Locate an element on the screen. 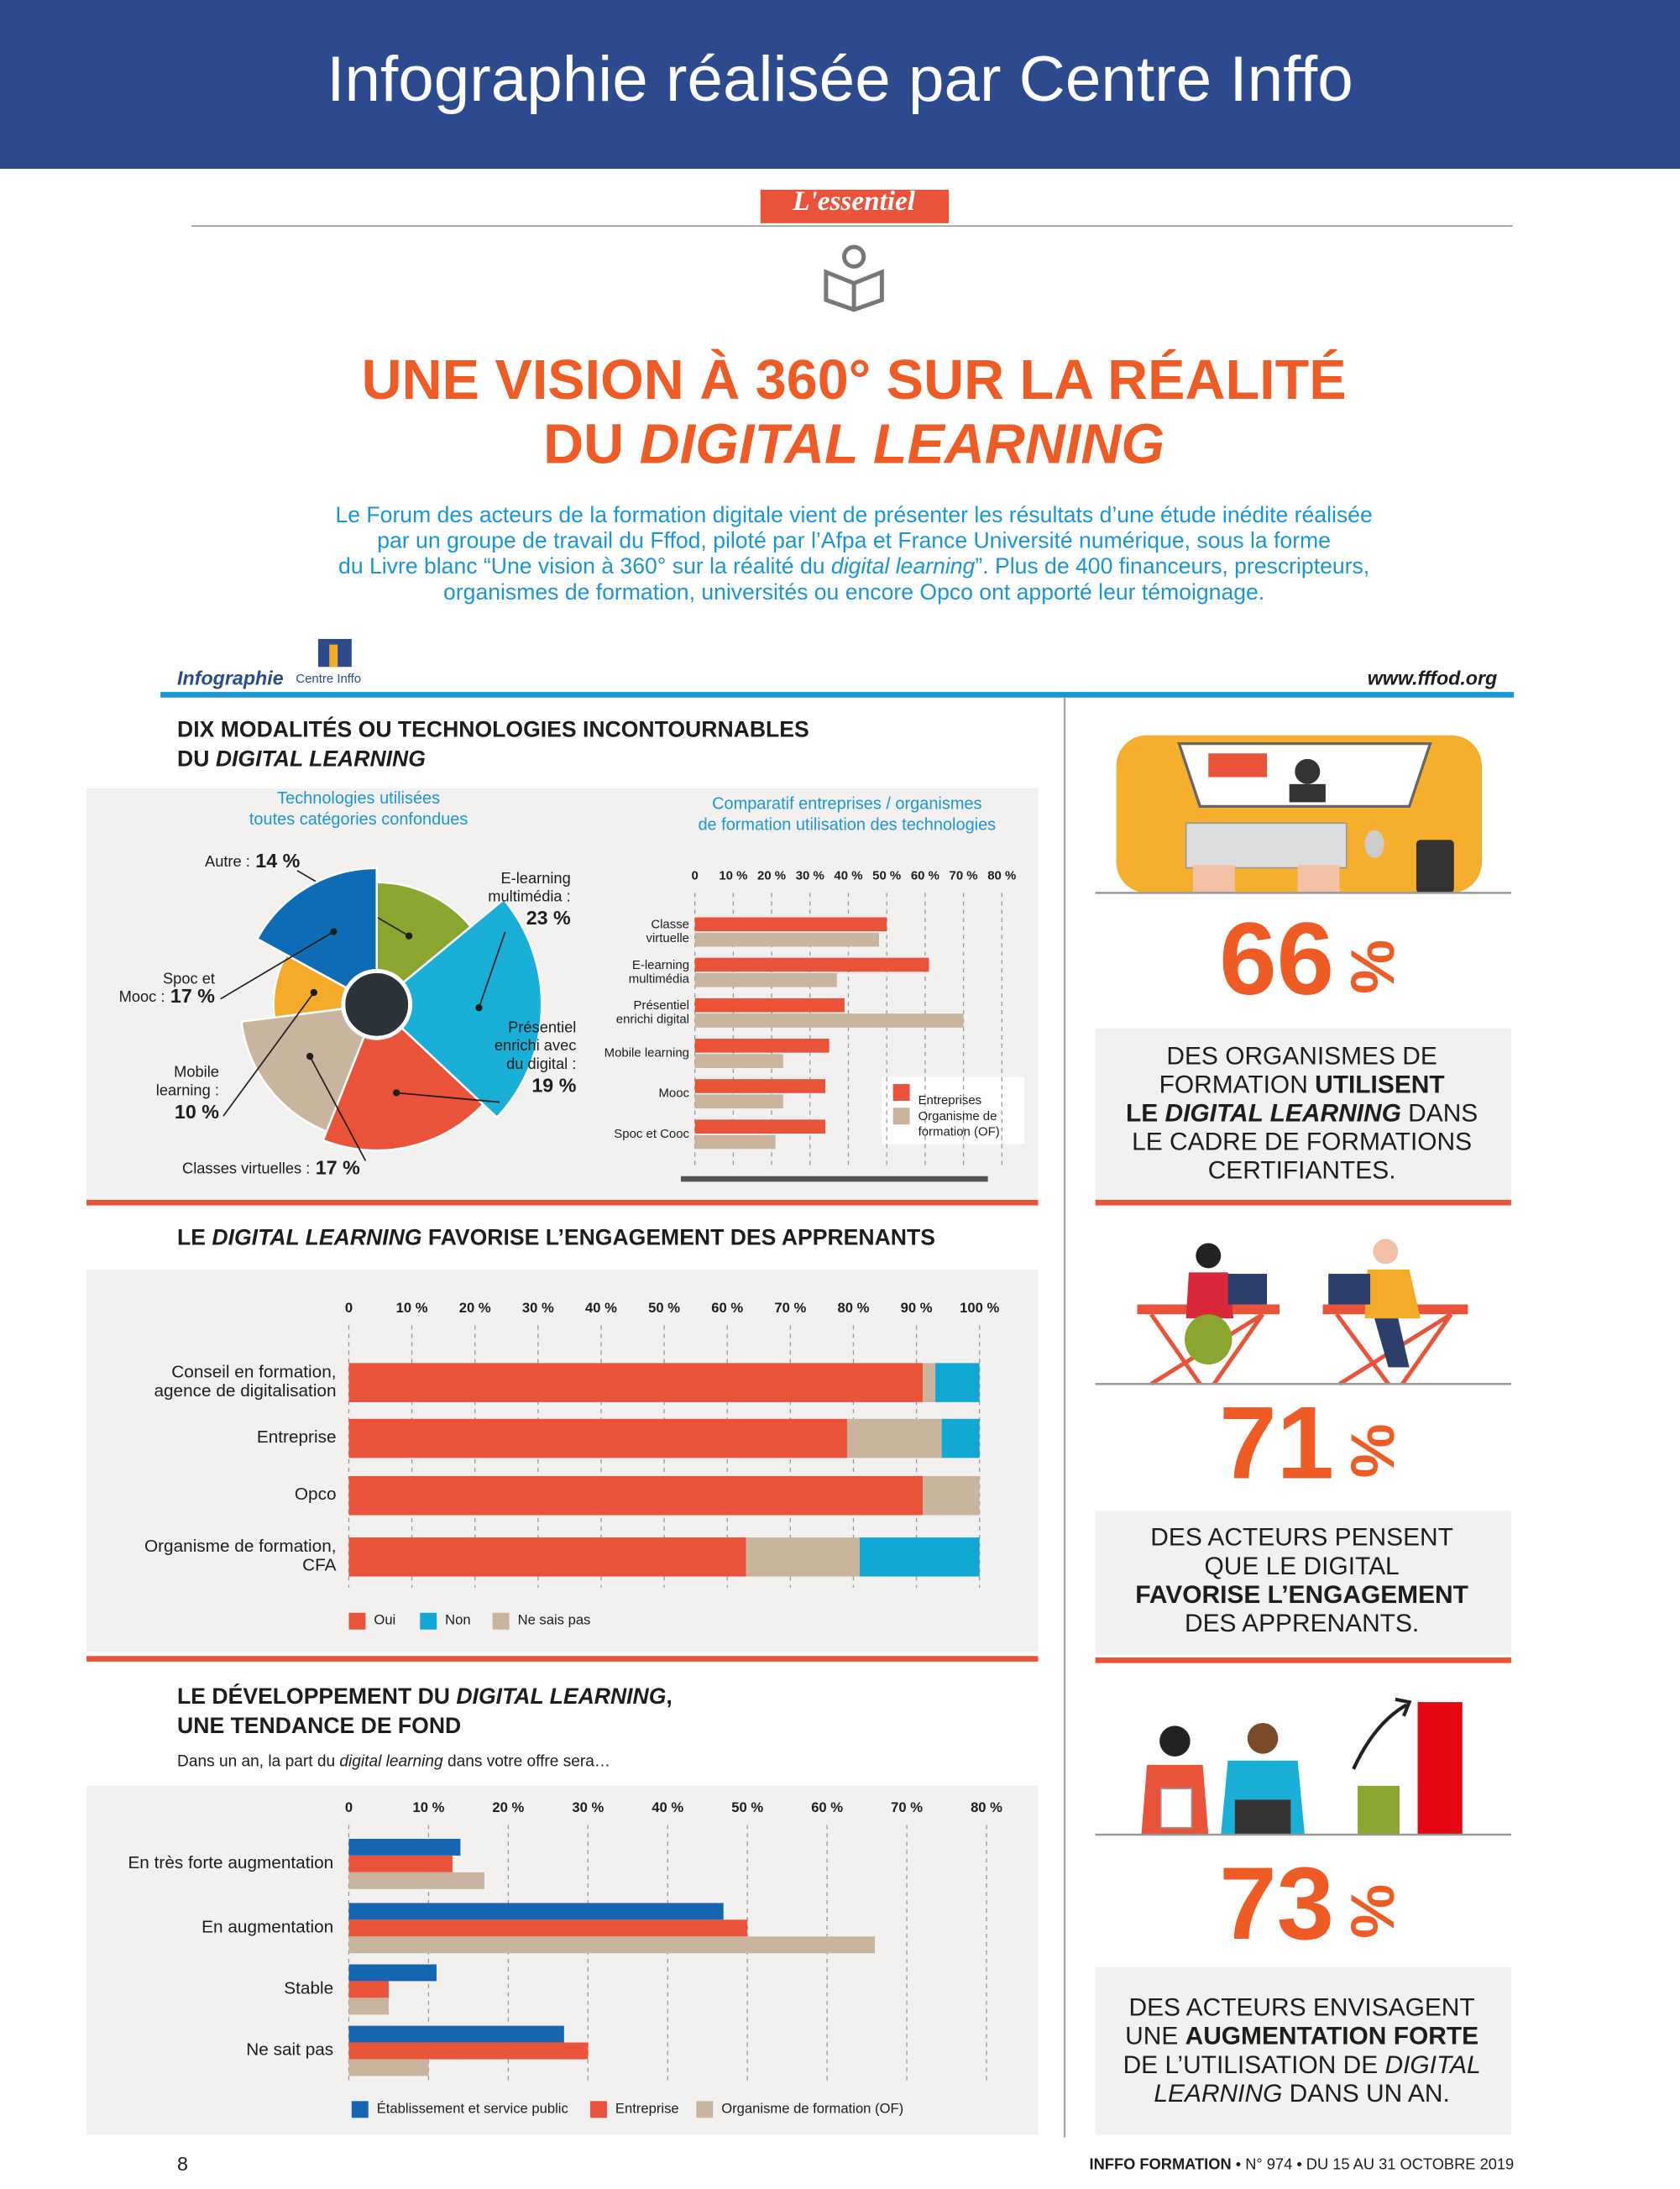  text-run: UNE VISION À 360° SUR LA RÉALITÉ is located at coordinates (854, 379).